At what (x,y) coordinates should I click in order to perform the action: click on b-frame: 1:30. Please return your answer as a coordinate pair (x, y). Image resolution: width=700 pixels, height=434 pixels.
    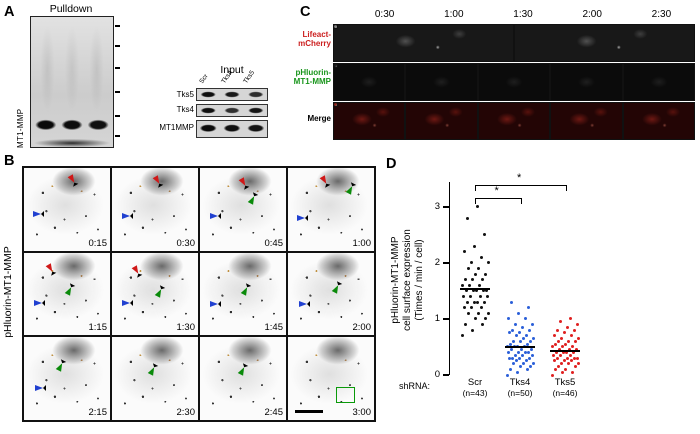
    Looking at the image, I should click on (155, 294).